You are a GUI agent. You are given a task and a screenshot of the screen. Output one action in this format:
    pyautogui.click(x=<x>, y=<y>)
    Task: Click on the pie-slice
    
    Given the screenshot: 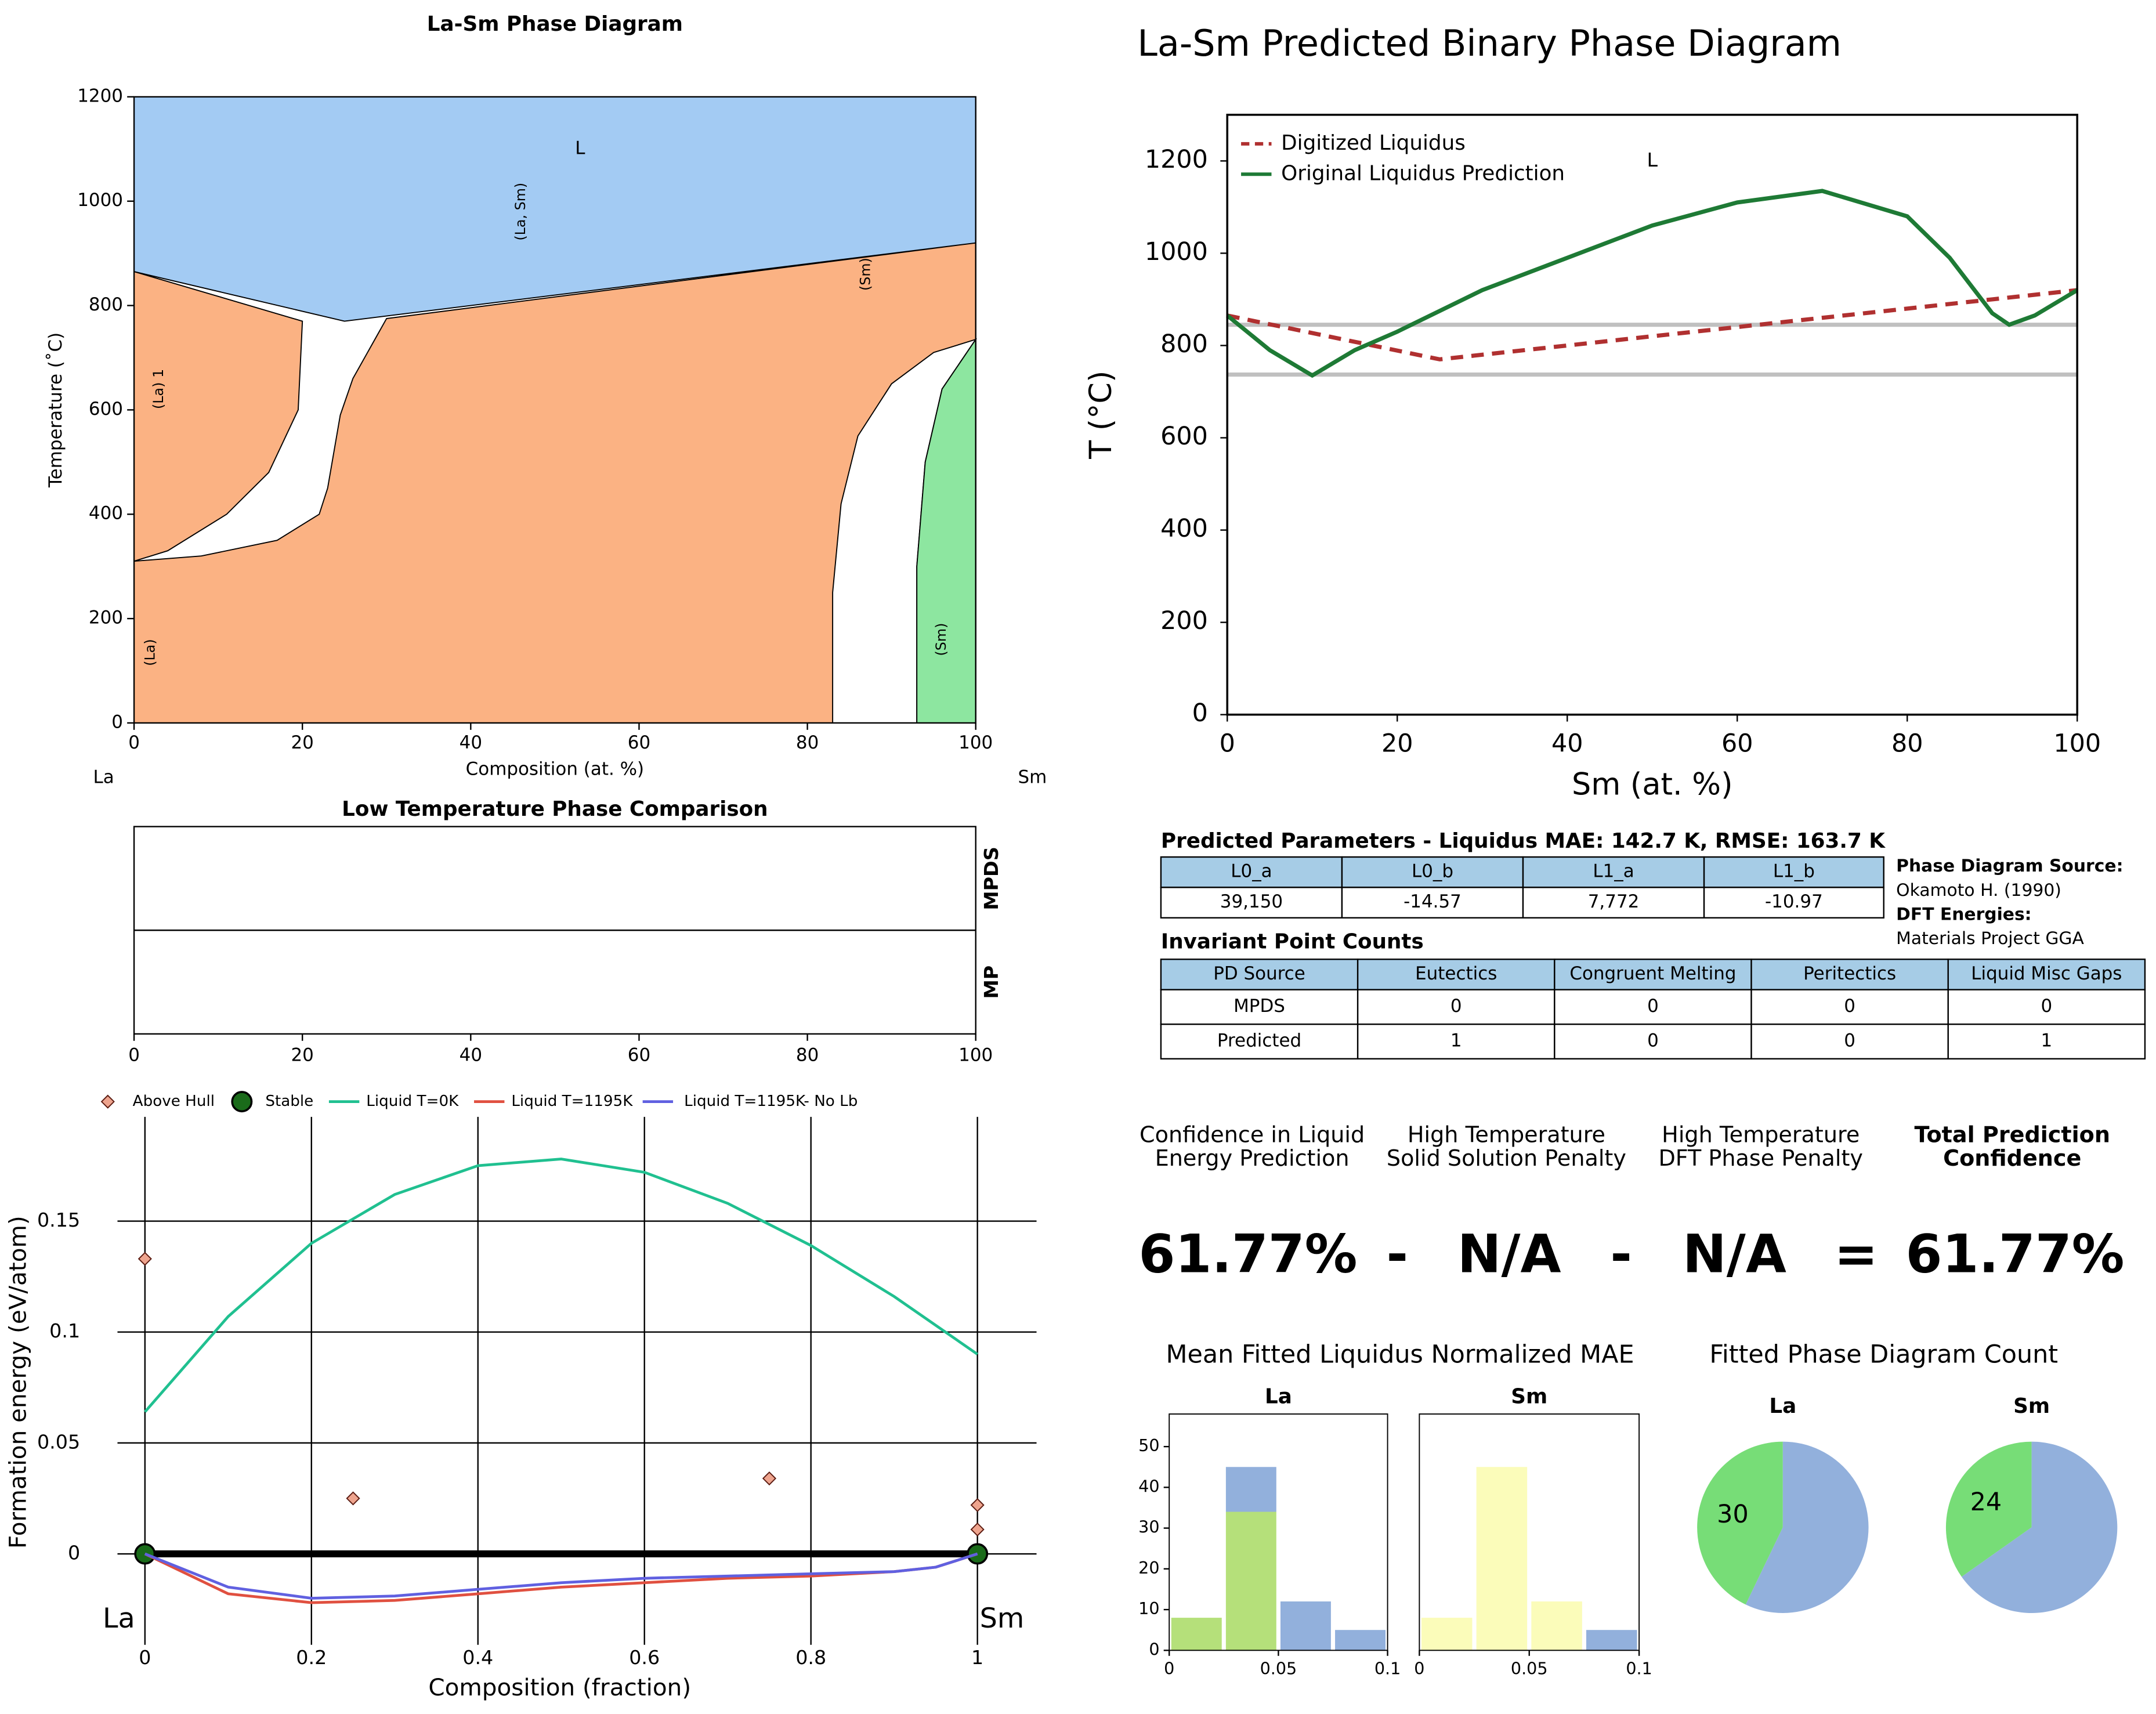 What is the action you would take?
    pyautogui.click(x=1740, y=1523)
    